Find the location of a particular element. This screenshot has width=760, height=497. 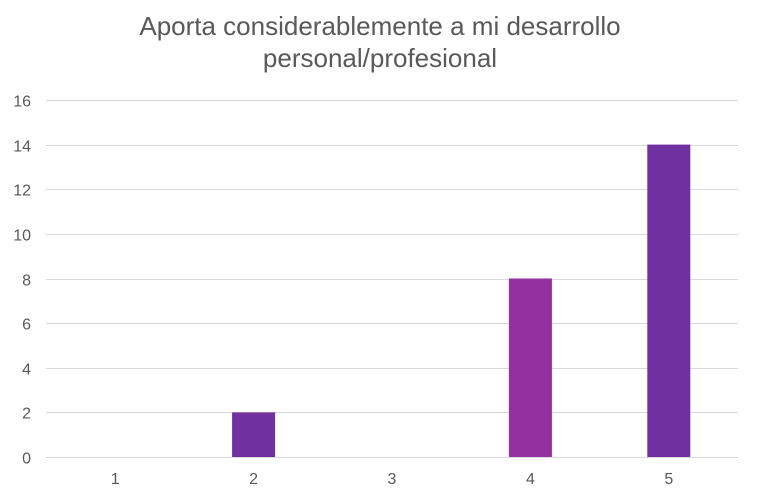

y-tick-label: 16 is located at coordinates (22, 102).